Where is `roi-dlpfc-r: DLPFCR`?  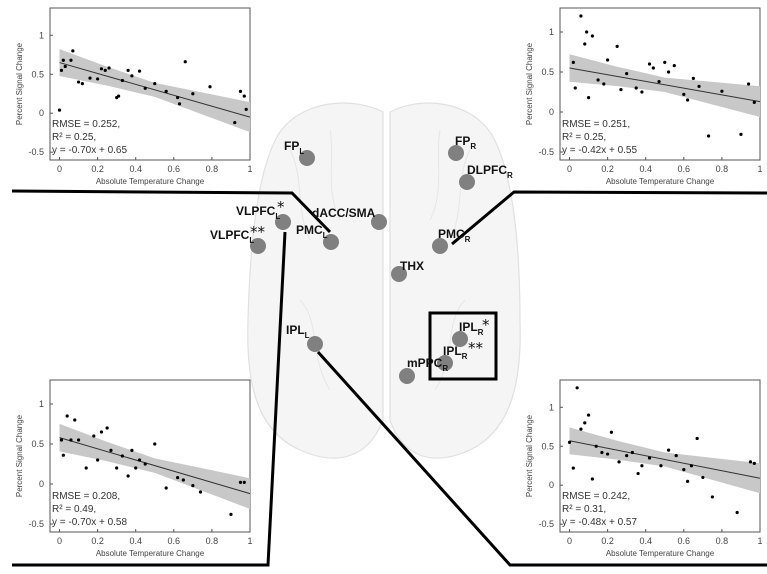 roi-dlpfc-r: DLPFCR is located at coordinates (486, 176).